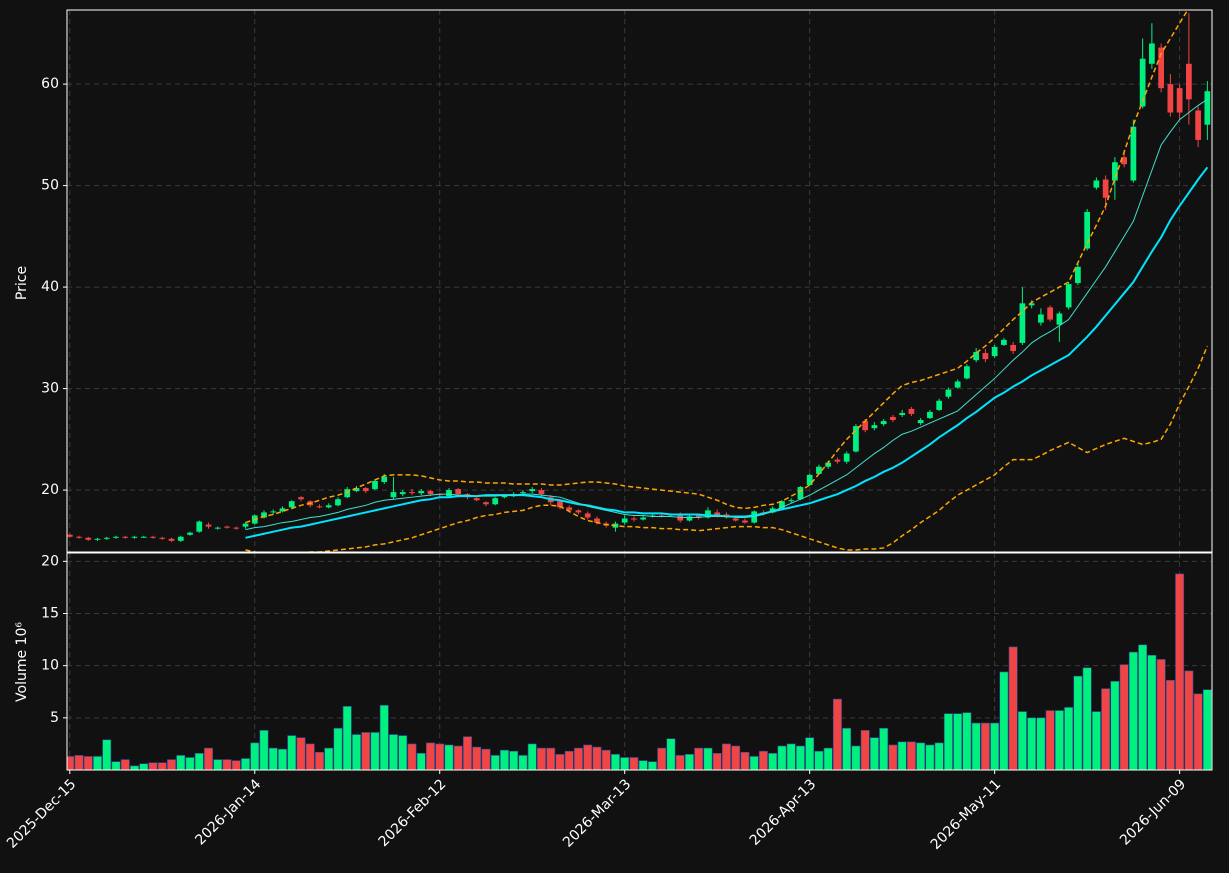 This screenshot has width=1229, height=873. What do you see at coordinates (50, 614) in the screenshot?
I see `y2-tick-label: 15` at bounding box center [50, 614].